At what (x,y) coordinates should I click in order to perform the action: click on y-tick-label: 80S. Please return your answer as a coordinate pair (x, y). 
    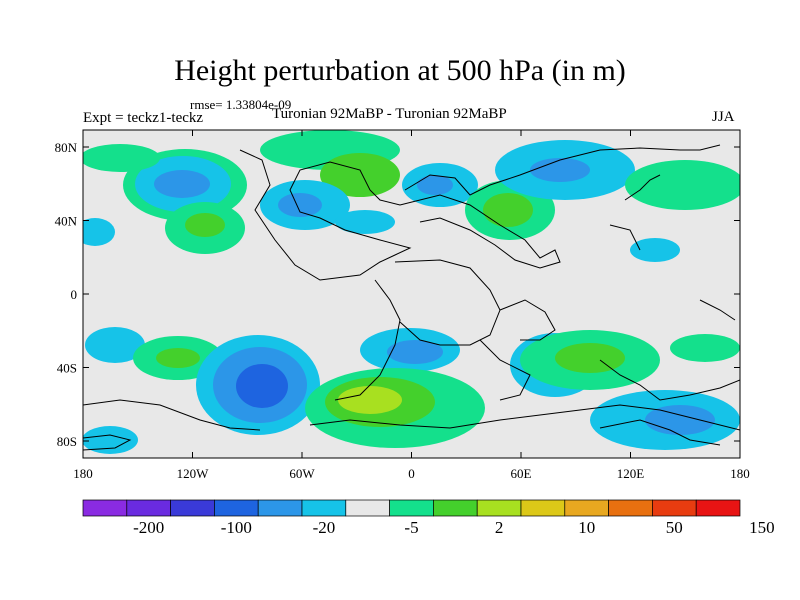
    Looking at the image, I should click on (67, 441).